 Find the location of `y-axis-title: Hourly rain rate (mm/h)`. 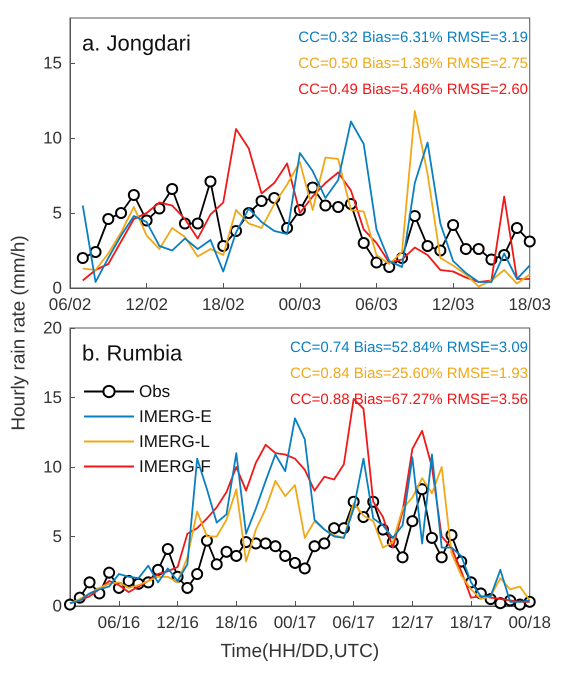

y-axis-title: Hourly rain rate (mm/h) is located at coordinates (20, 333).